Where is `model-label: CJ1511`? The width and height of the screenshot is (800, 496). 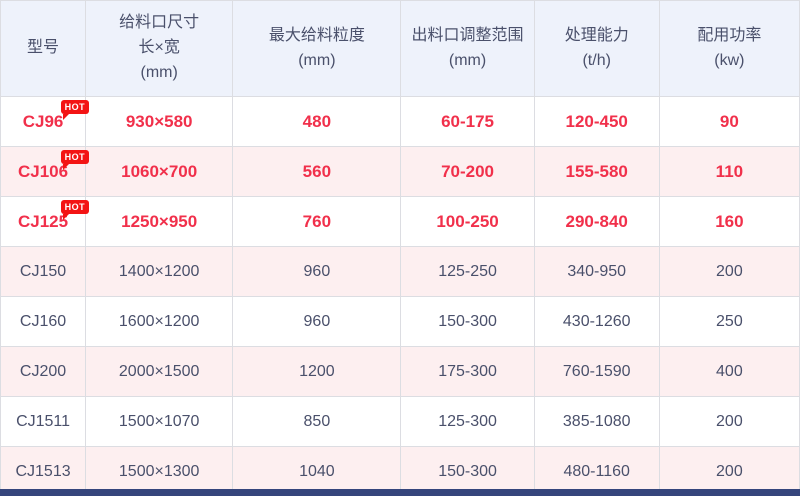
model-label: CJ1511 is located at coordinates (43, 421).